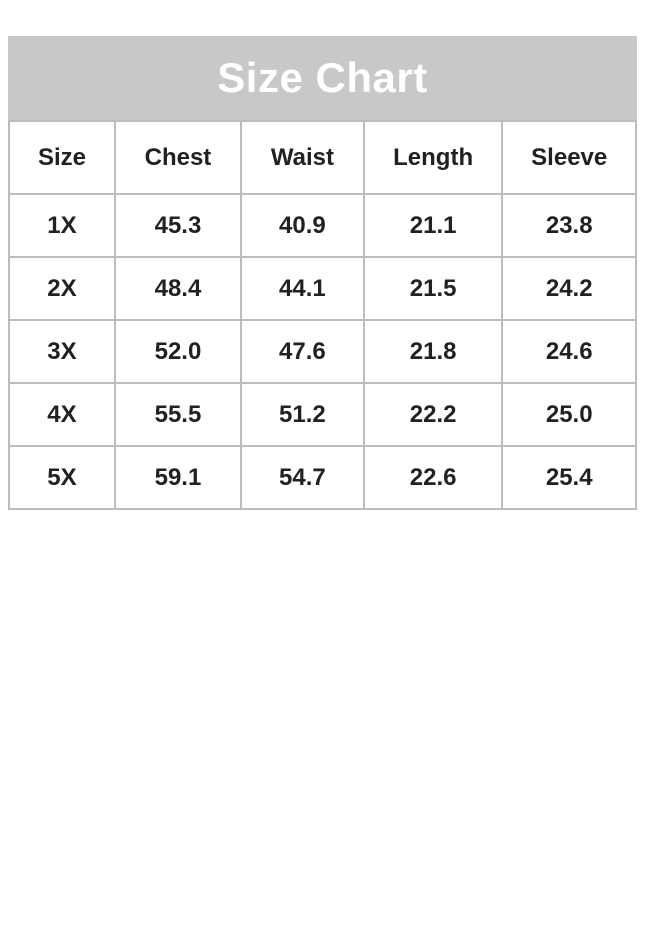 This screenshot has height=940, width=653. What do you see at coordinates (302, 225) in the screenshot?
I see `cell-waist: 40.9` at bounding box center [302, 225].